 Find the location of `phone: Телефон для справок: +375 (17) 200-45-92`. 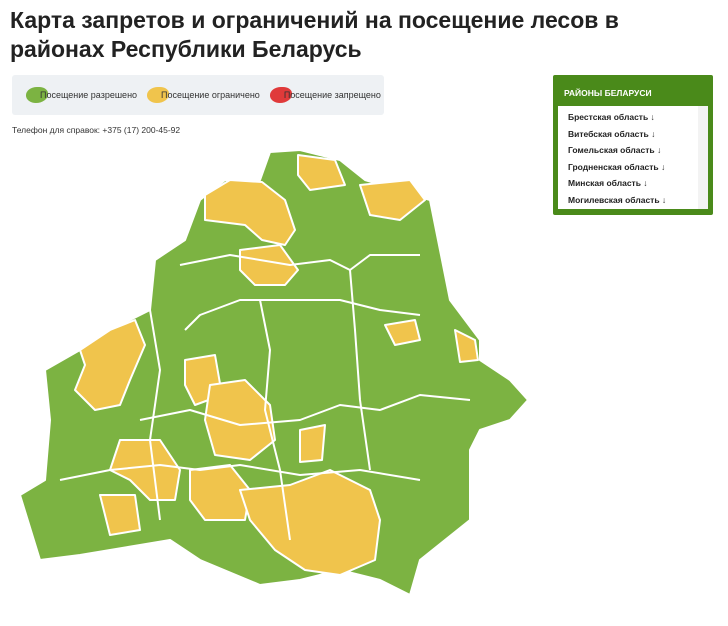

phone: Телефон для справок: +375 (17) 200-45-92 is located at coordinates (96, 130).